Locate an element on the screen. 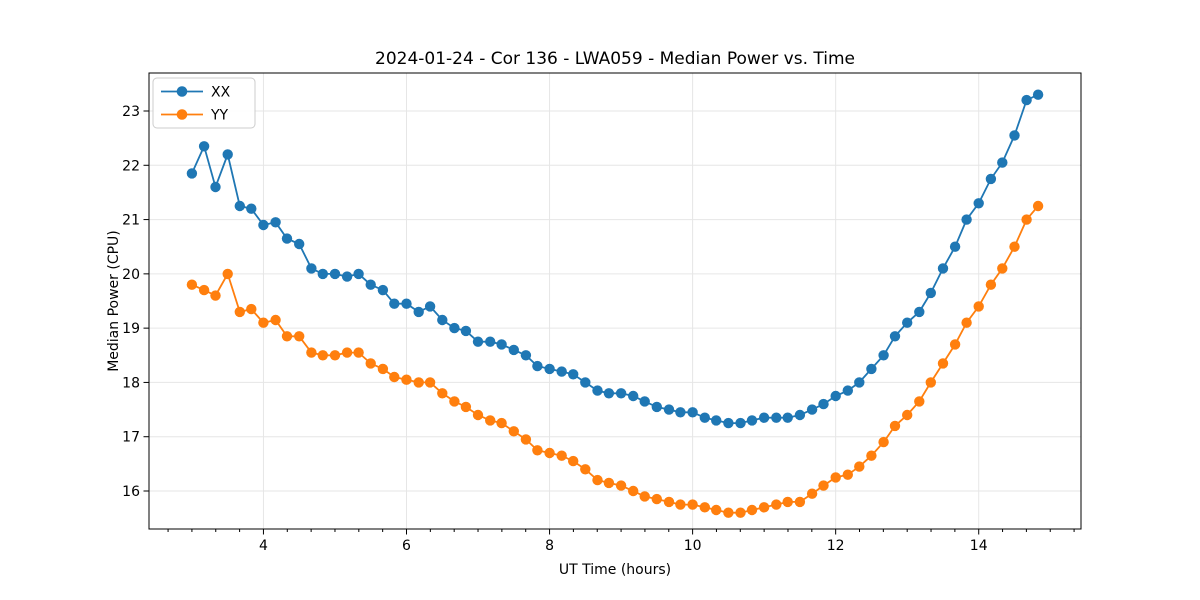 The width and height of the screenshot is (1200, 600). y-tick-label: 22 is located at coordinates (131, 166).